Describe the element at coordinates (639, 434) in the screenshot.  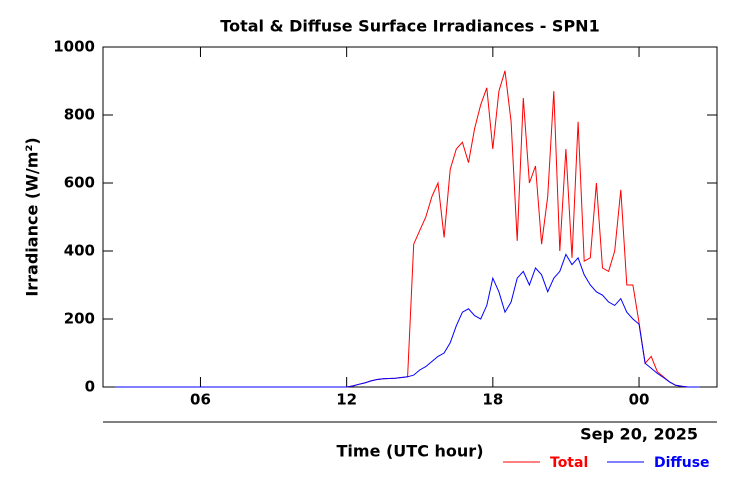
I see `date-label: Sep 20, 2025` at that location.